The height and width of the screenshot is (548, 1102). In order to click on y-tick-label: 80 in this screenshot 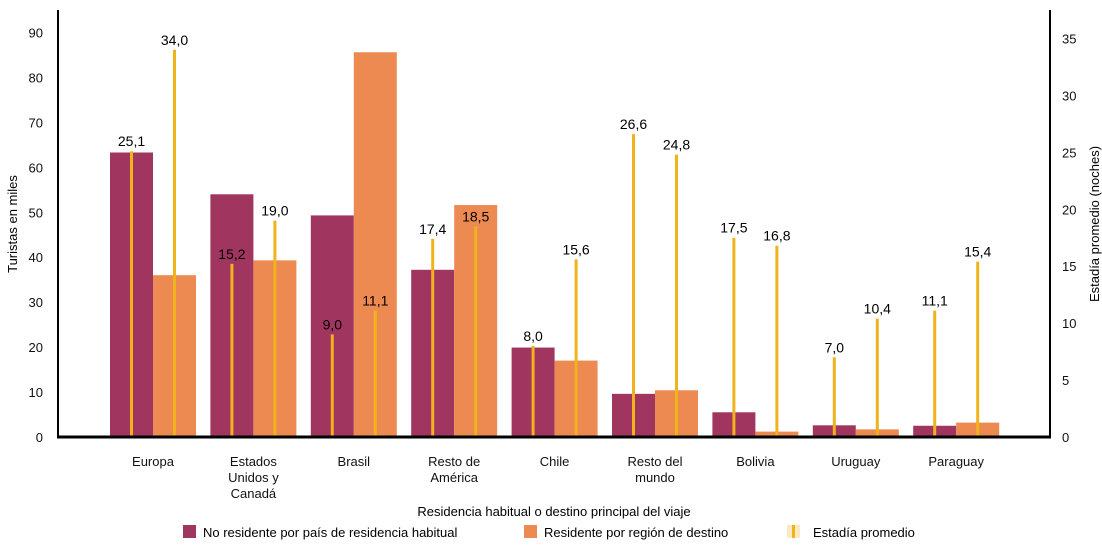, I will do `click(36, 77)`.